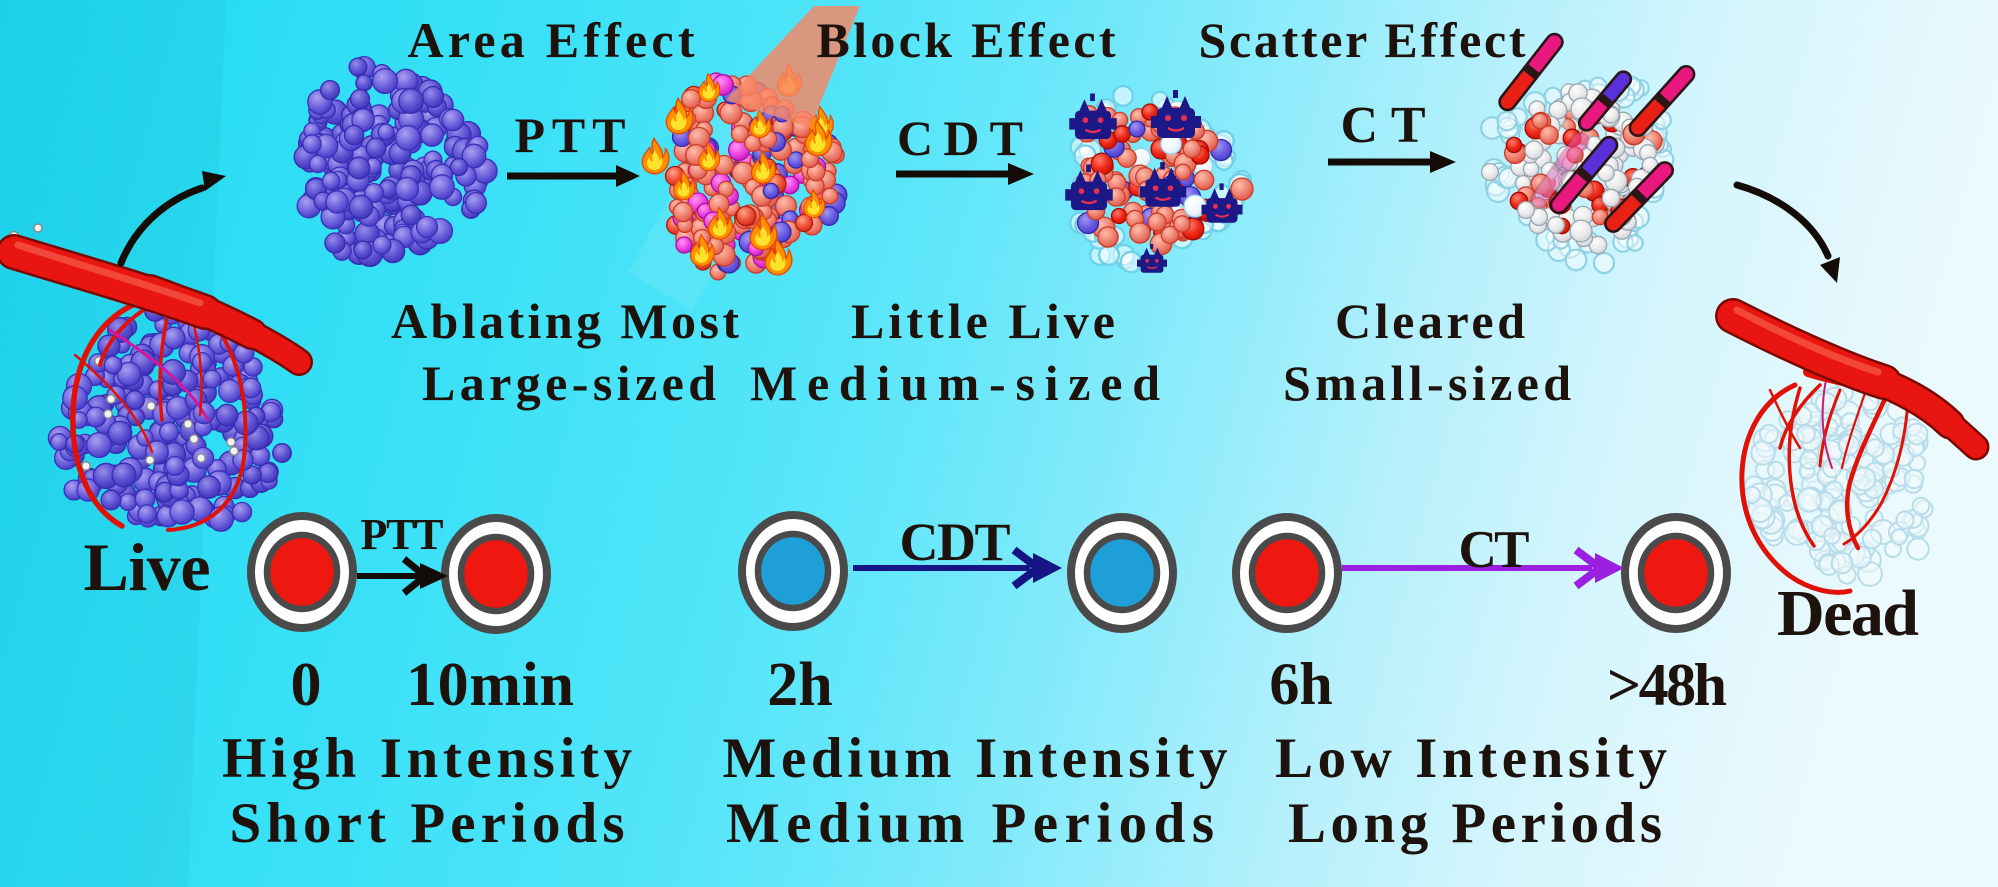 The width and height of the screenshot is (1998, 887). Describe the element at coordinates (970, 823) in the screenshot. I see `svg-text: Medium Periods` at that location.